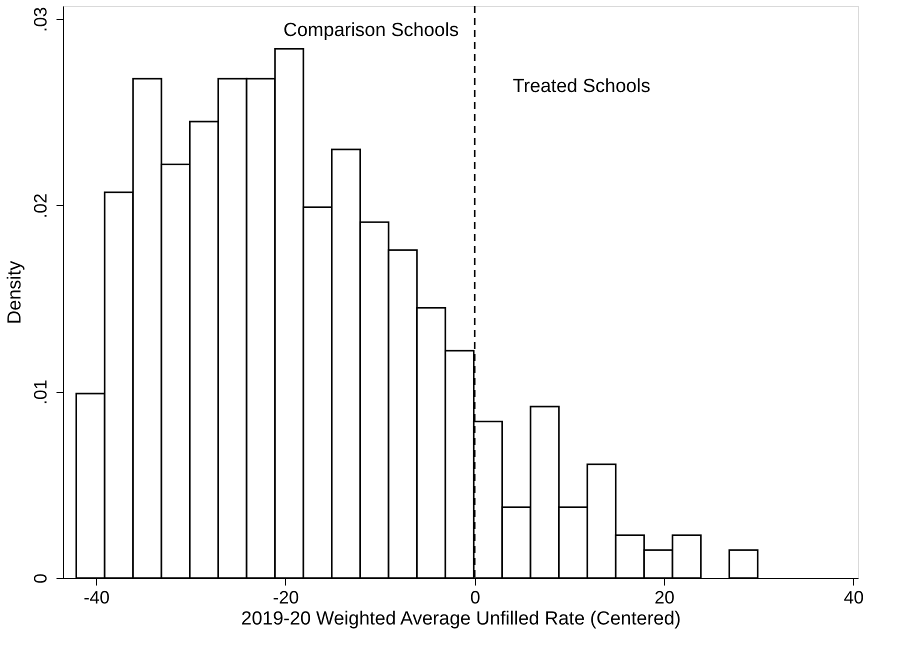 This screenshot has height=647, width=898. What do you see at coordinates (854, 598) in the screenshot?
I see `x-tick-label: 40` at bounding box center [854, 598].